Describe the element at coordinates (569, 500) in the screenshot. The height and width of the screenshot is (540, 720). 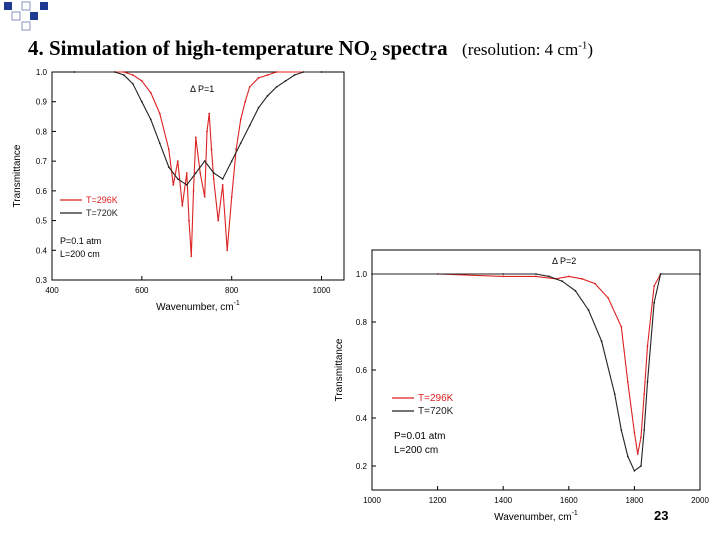
I see `x-tick-label: 1600` at that location.